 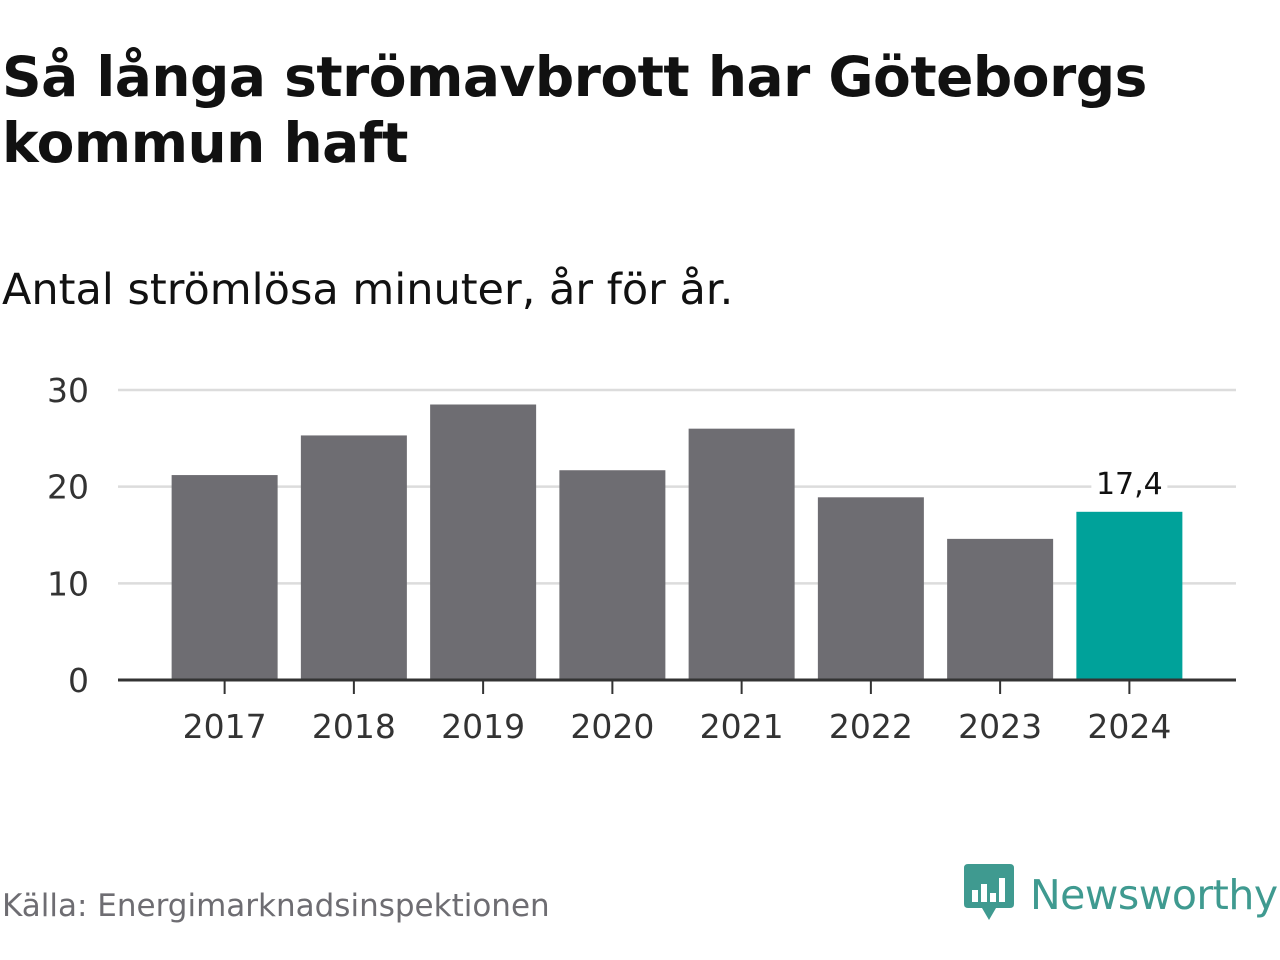 What do you see at coordinates (483, 542) in the screenshot?
I see `bar-2019` at bounding box center [483, 542].